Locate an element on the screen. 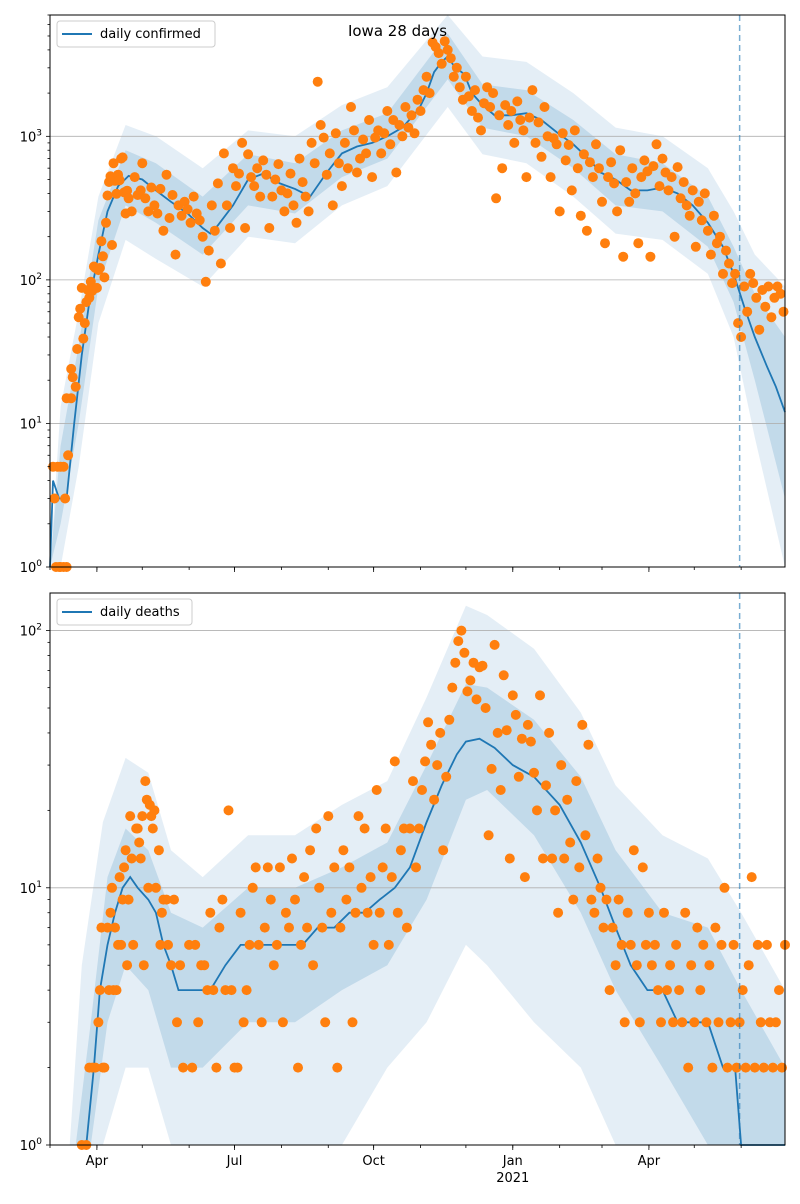 The image size is (800, 1204). confirmed-y-ticks: 100 10¹ 10² 10³ is located at coordinates (35, 295).